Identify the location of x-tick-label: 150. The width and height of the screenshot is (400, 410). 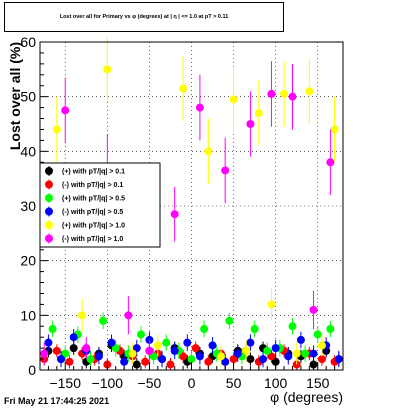
(318, 383).